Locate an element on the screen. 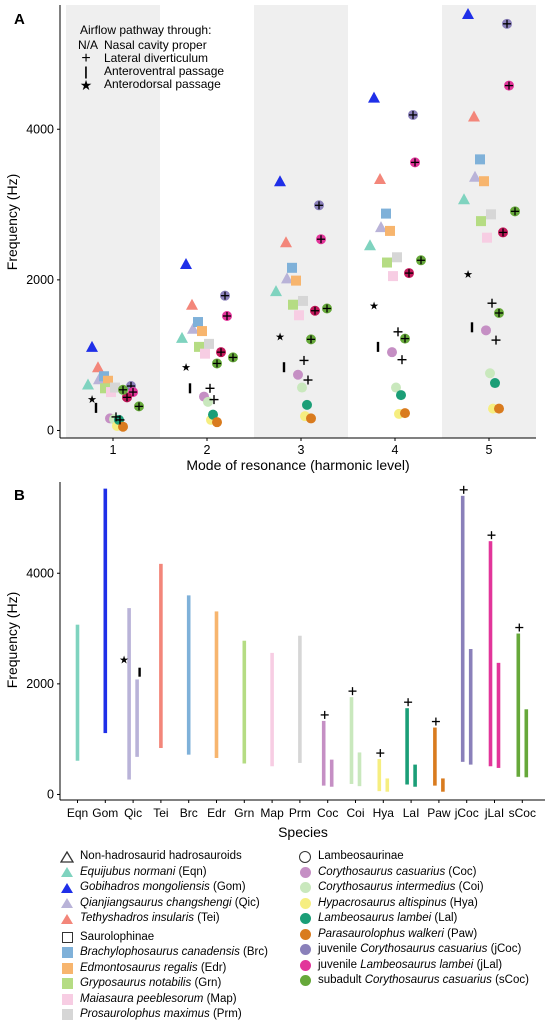  range-bar-qic-secondary is located at coordinates (137, 718).